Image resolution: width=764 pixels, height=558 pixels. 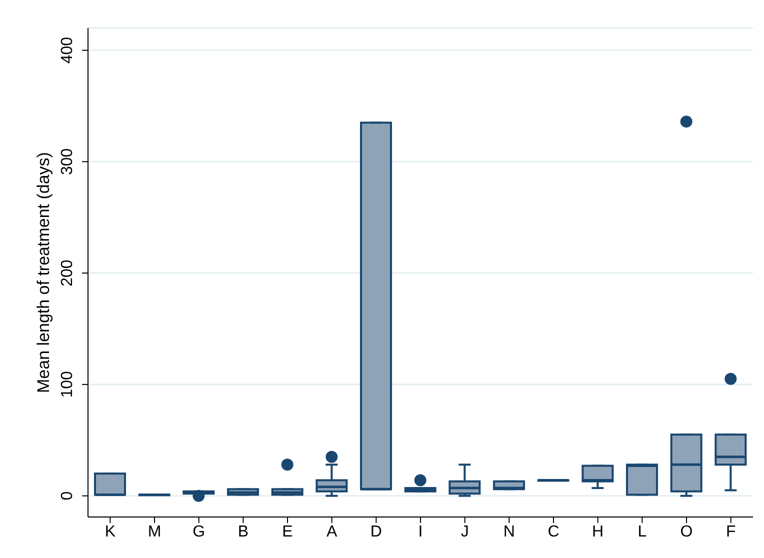 What do you see at coordinates (509, 531) in the screenshot?
I see `x-tick-label: N` at bounding box center [509, 531].